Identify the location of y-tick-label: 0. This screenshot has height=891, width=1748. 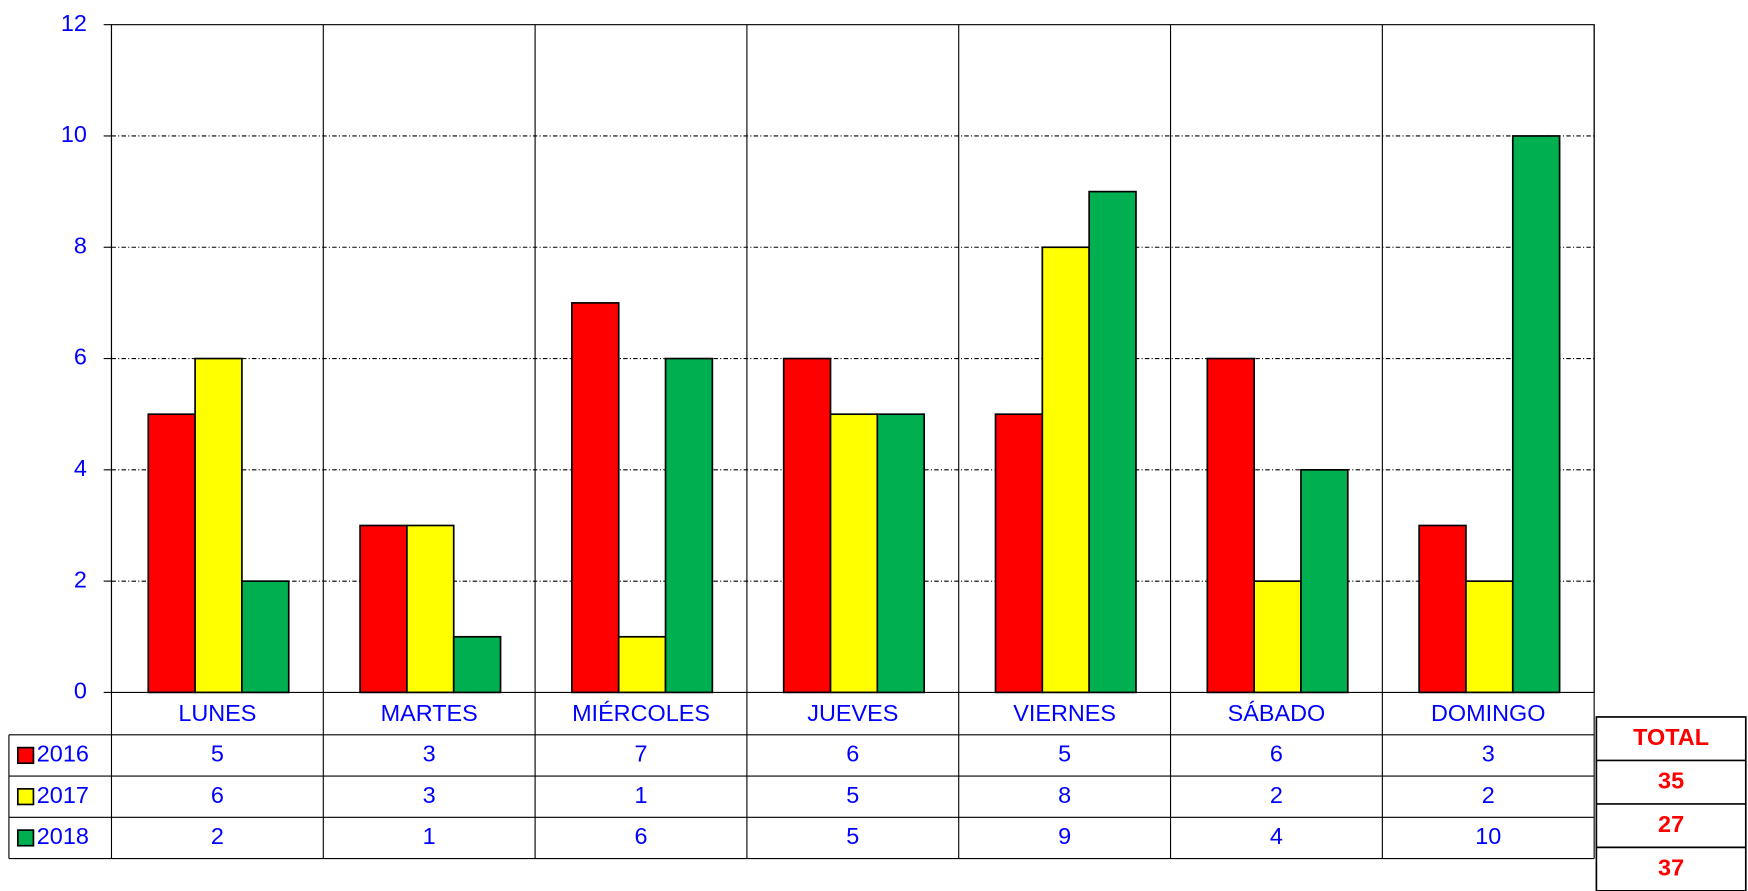
(80, 691).